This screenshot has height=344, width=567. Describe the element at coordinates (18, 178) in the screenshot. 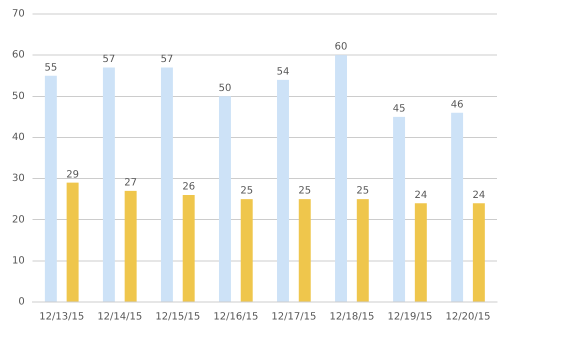

I see `y-tick-label: 30` at that location.